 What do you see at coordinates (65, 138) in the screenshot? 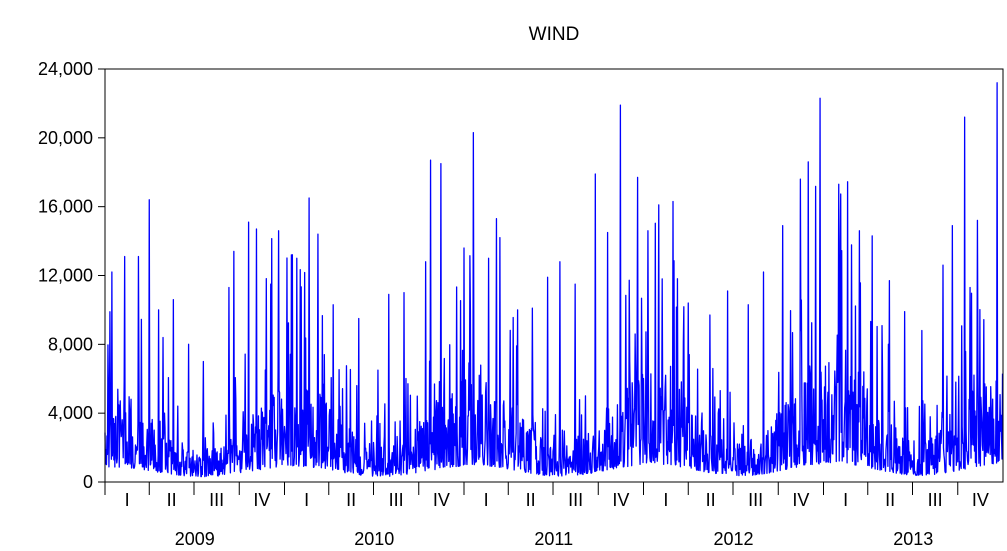
I see `y-tick-label: 20,000` at bounding box center [65, 138].